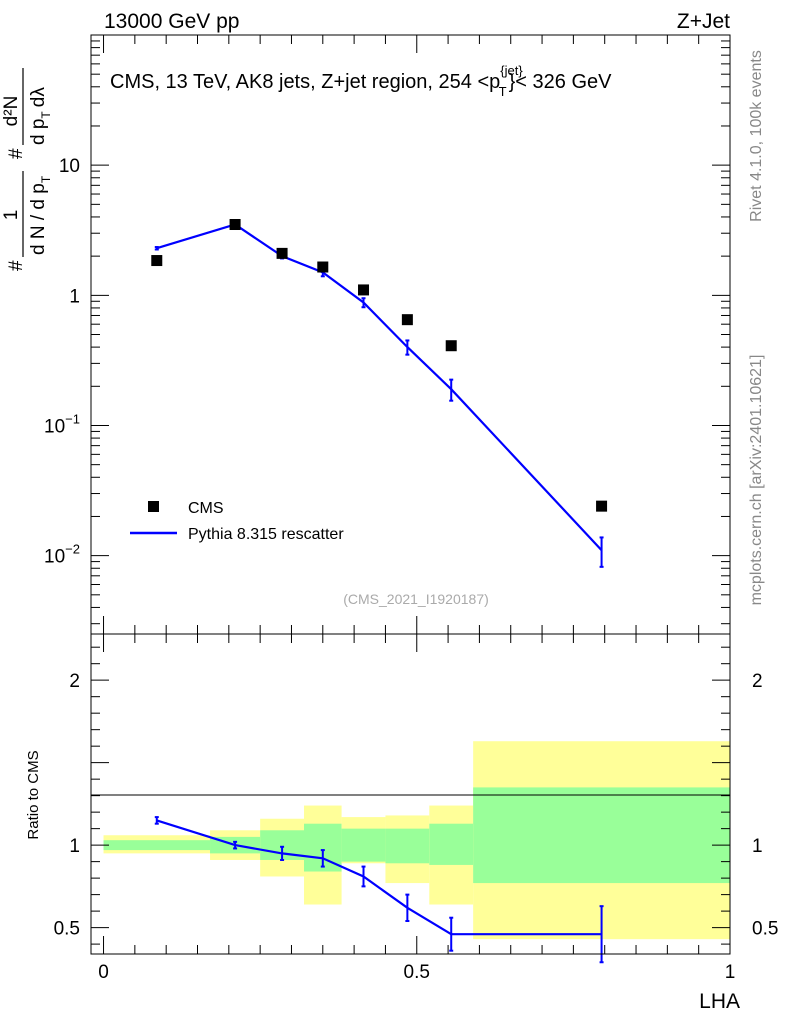 The width and height of the screenshot is (786, 1024). Describe the element at coordinates (417, 972) in the screenshot. I see `ratio-xtick-label: 0.5` at that location.